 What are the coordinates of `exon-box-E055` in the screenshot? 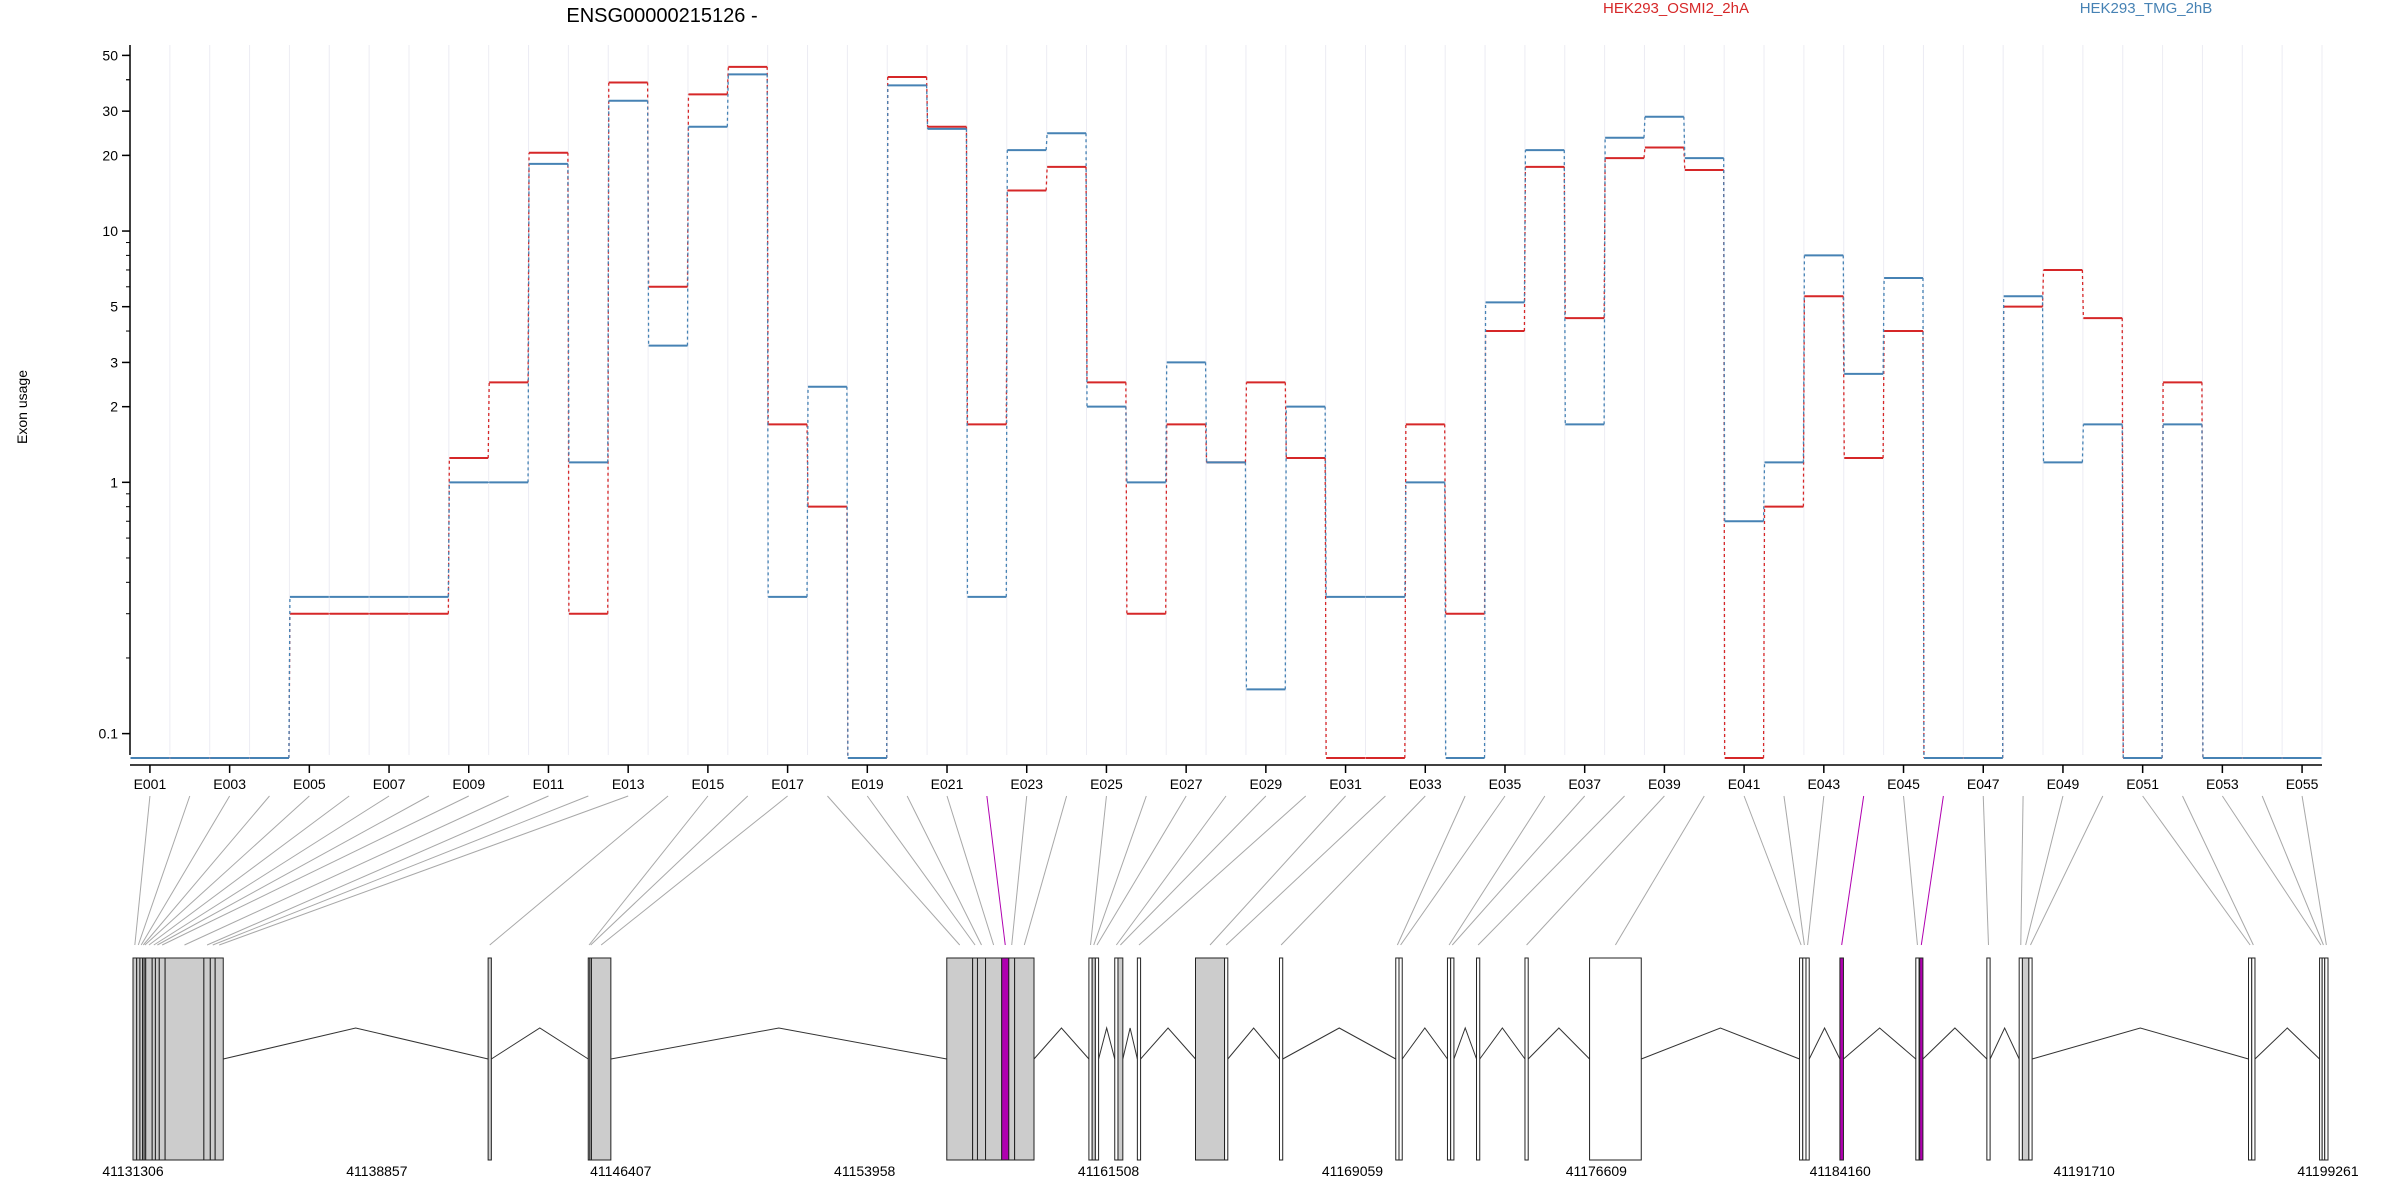 It's located at (2326, 1059).